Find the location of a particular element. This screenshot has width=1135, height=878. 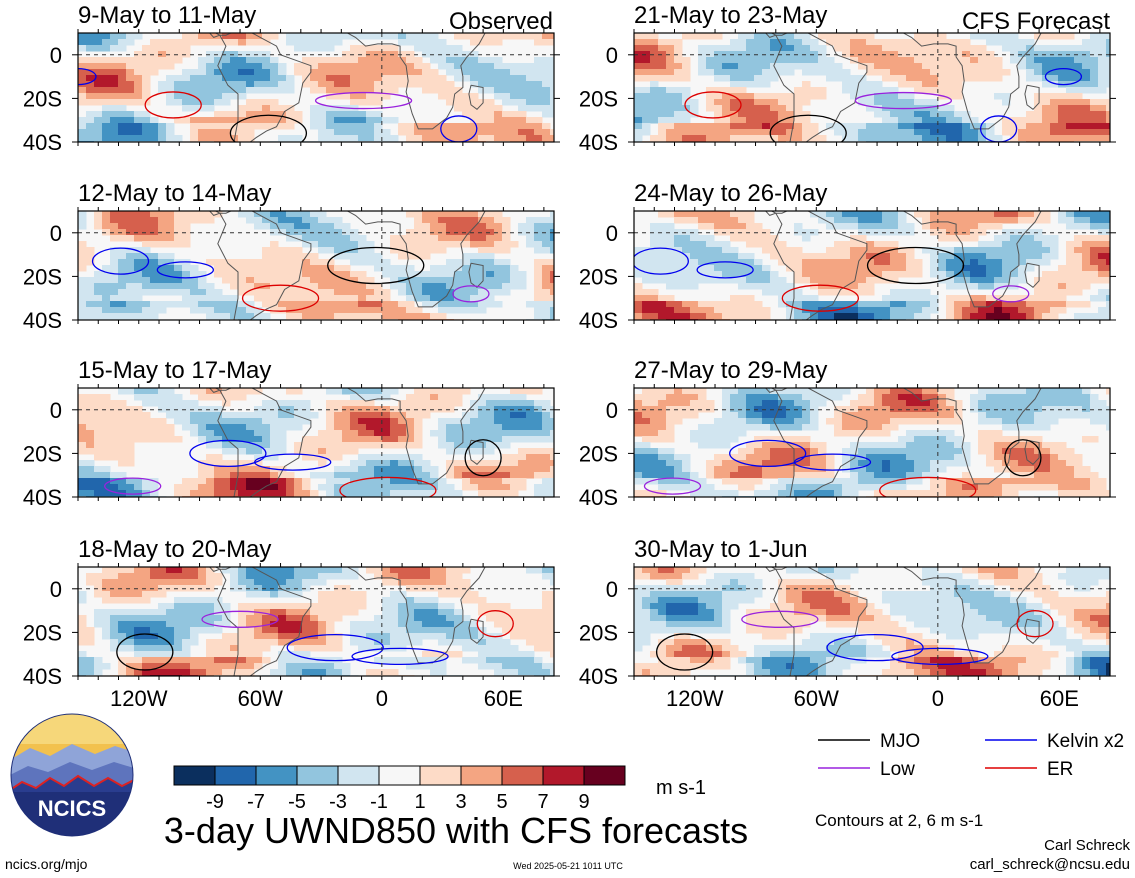

colorbar-tick-label: 7 is located at coordinates (542, 802).